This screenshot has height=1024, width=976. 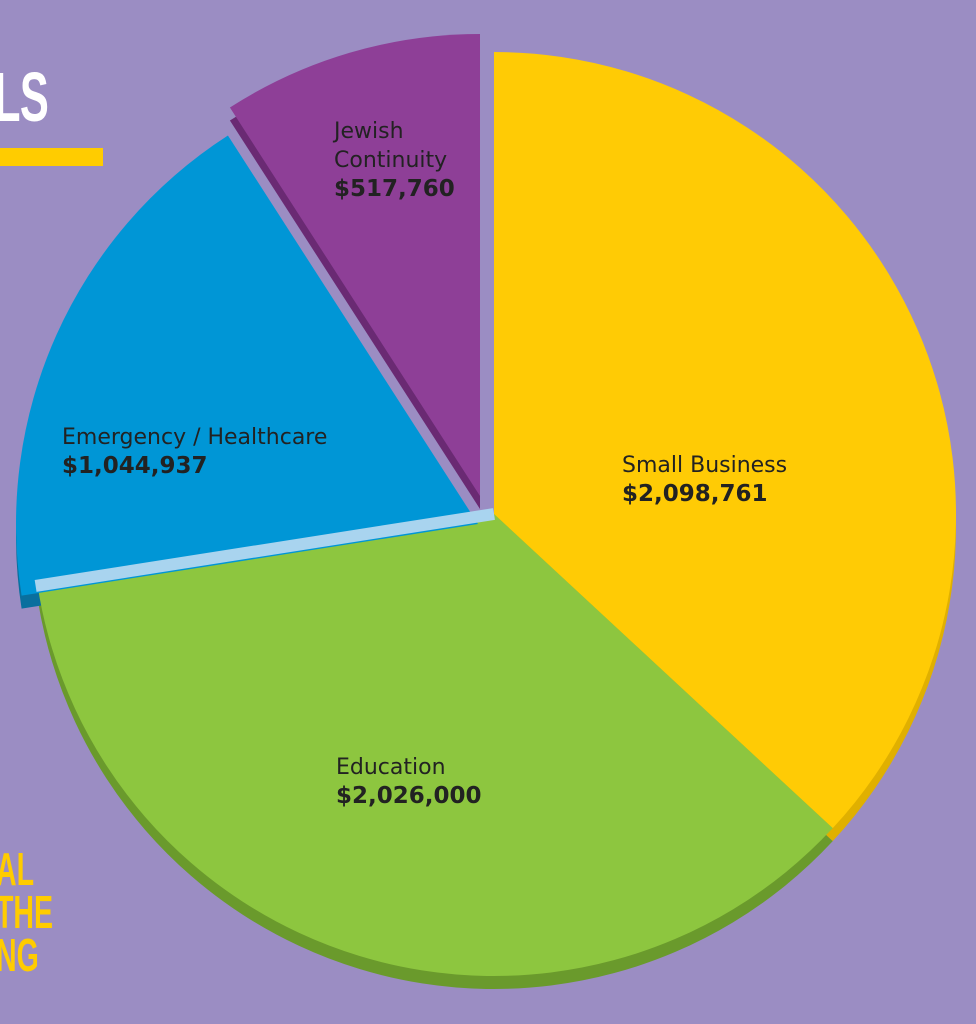 I want to click on side-text-line: NG, so click(x=19, y=955).